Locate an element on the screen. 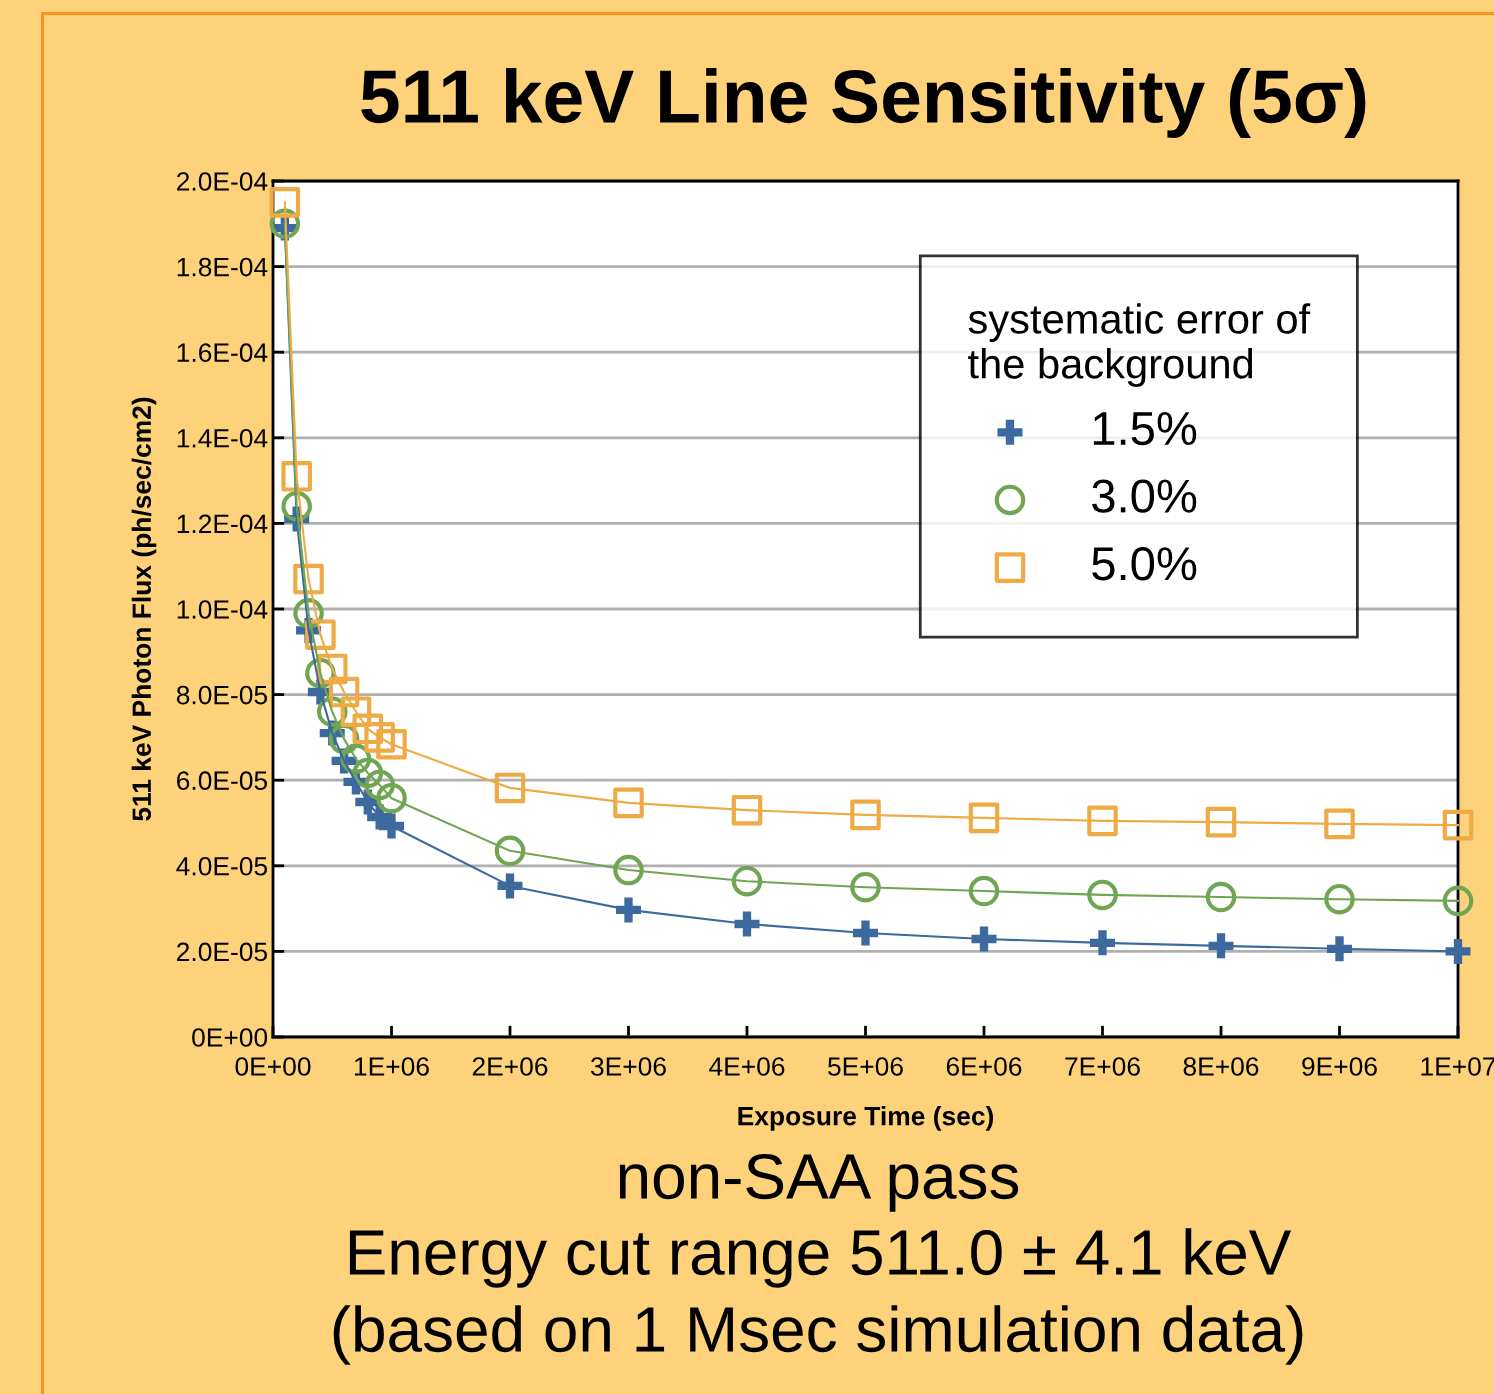 This screenshot has height=1394, width=1494. y-tick-label: 4.0E-05 is located at coordinates (222, 866).